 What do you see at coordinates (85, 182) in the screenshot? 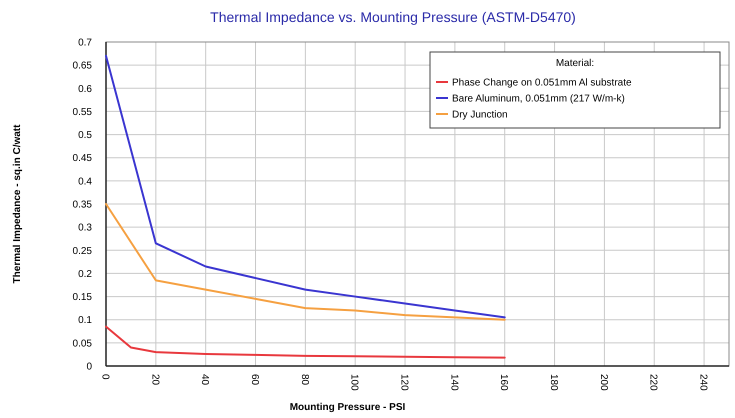
I see `y-tick-label: 0.4` at bounding box center [85, 182].